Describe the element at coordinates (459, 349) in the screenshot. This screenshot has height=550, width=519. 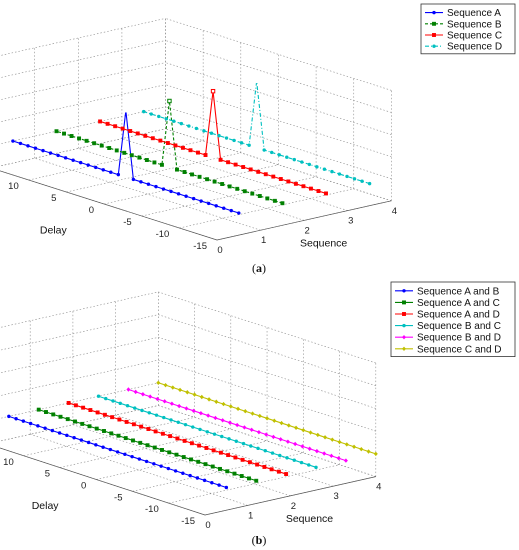
I see `legend-entry-label: Sequence C and D` at that location.